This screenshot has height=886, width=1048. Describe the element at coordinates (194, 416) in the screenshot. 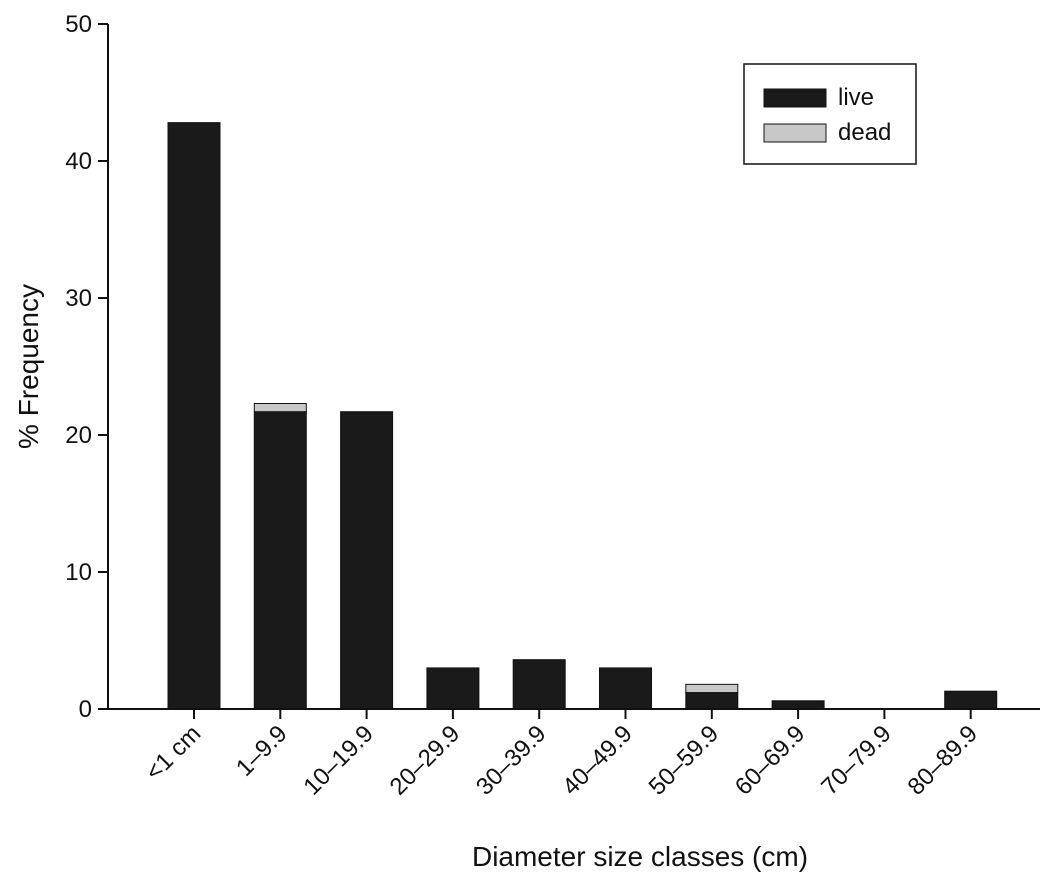

I see `bar-live-1-cm` at that location.